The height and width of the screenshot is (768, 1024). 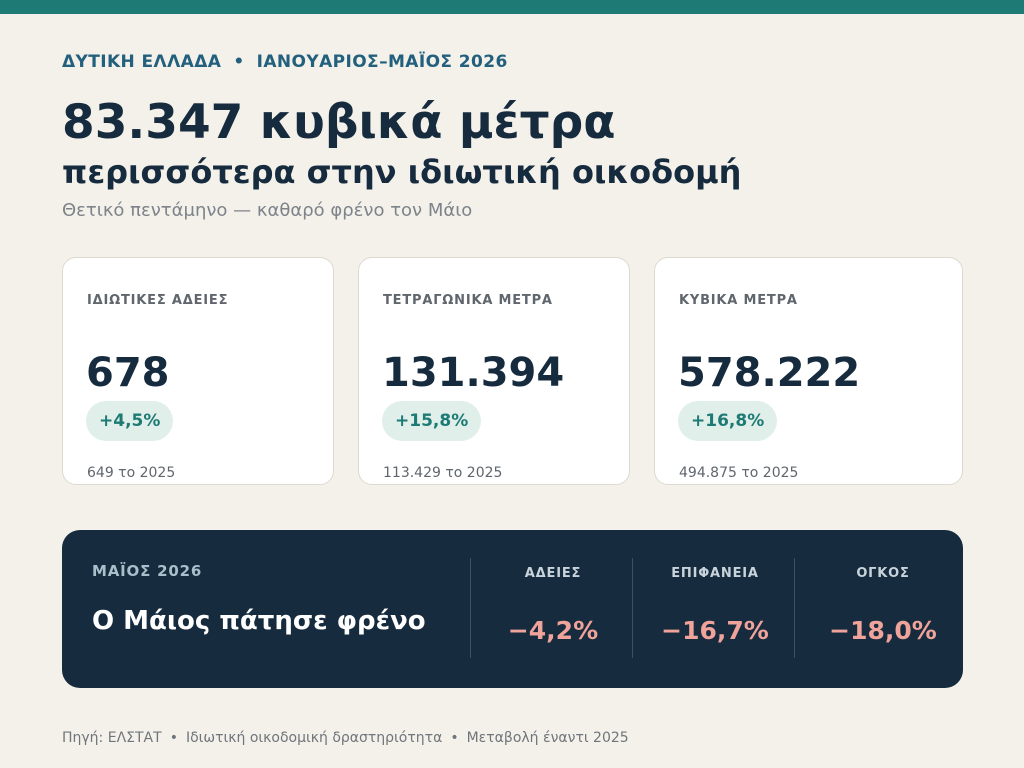 What do you see at coordinates (131, 473) in the screenshot?
I see `previous-year-value: 649 το 2025` at bounding box center [131, 473].